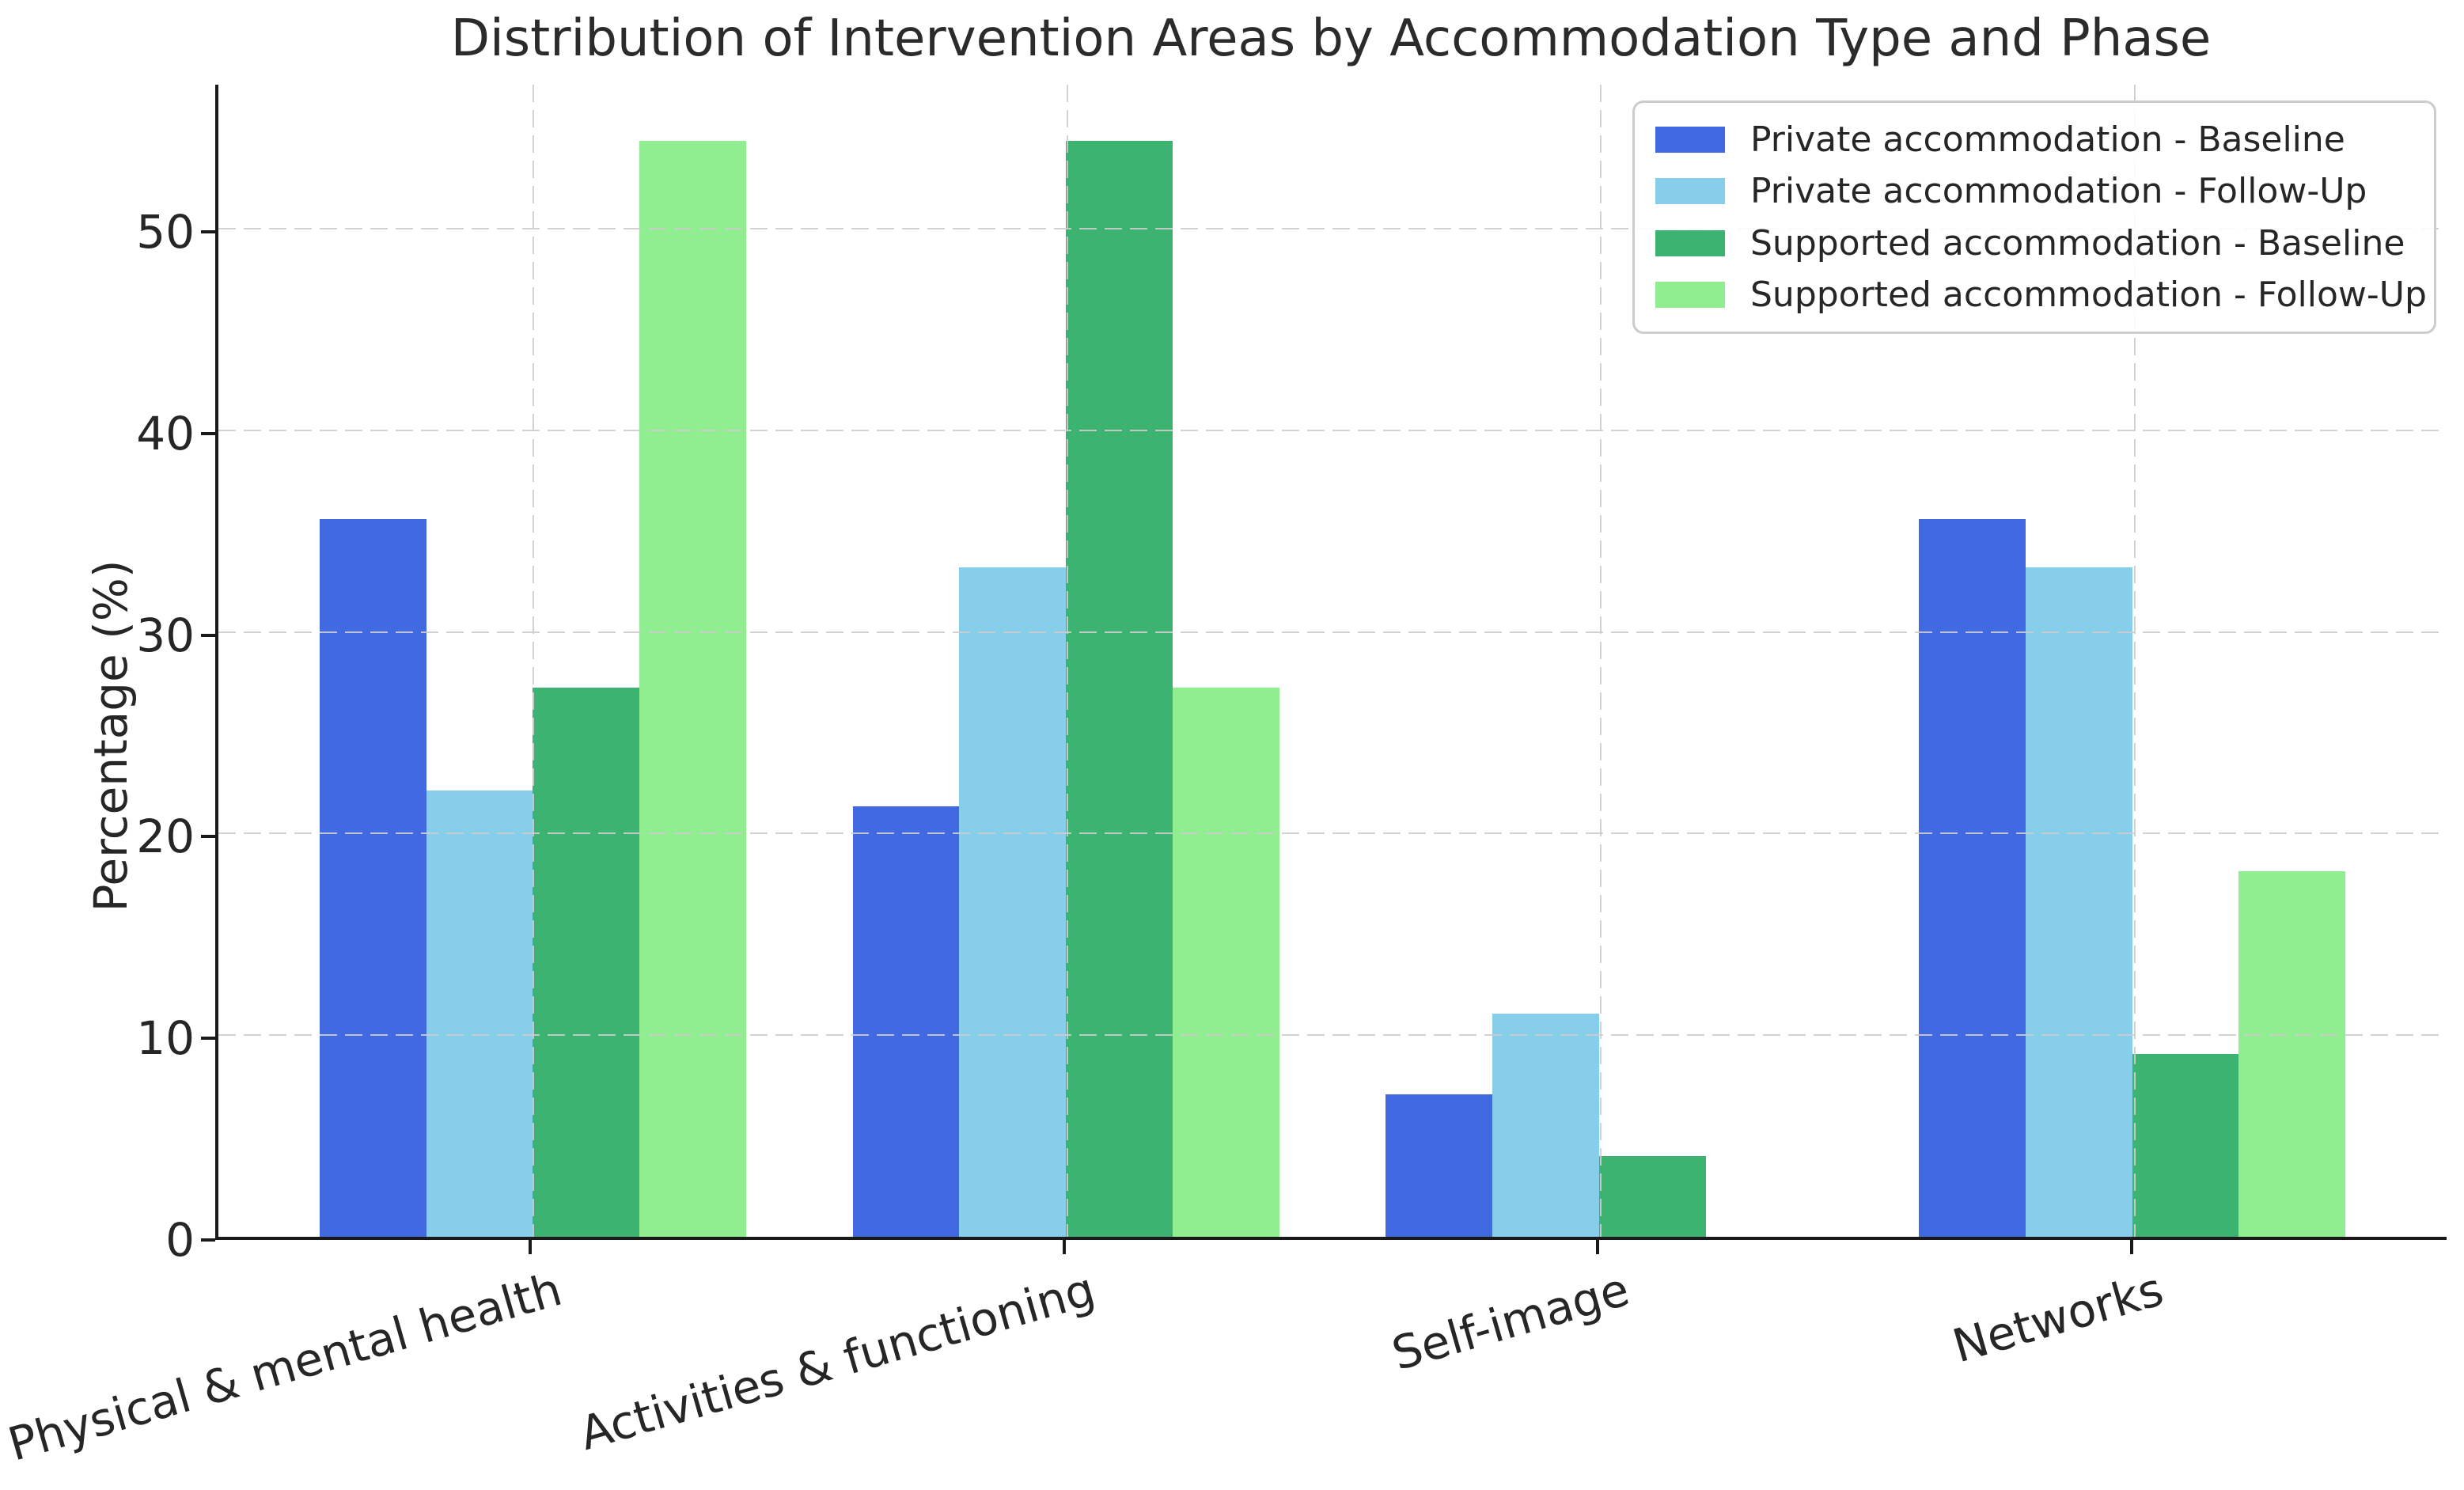  I want to click on legend-row: Supported accommodation - Follow-Up, so click(2041, 295).